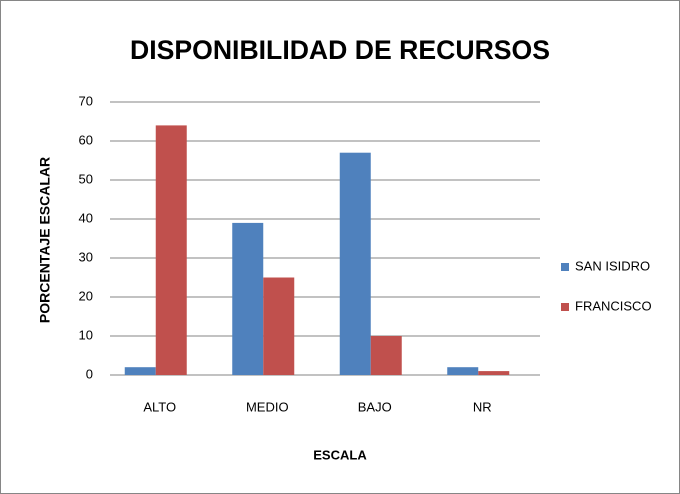  Describe the element at coordinates (340, 454) in the screenshot. I see `x-axis-label: ESCALA` at that location.